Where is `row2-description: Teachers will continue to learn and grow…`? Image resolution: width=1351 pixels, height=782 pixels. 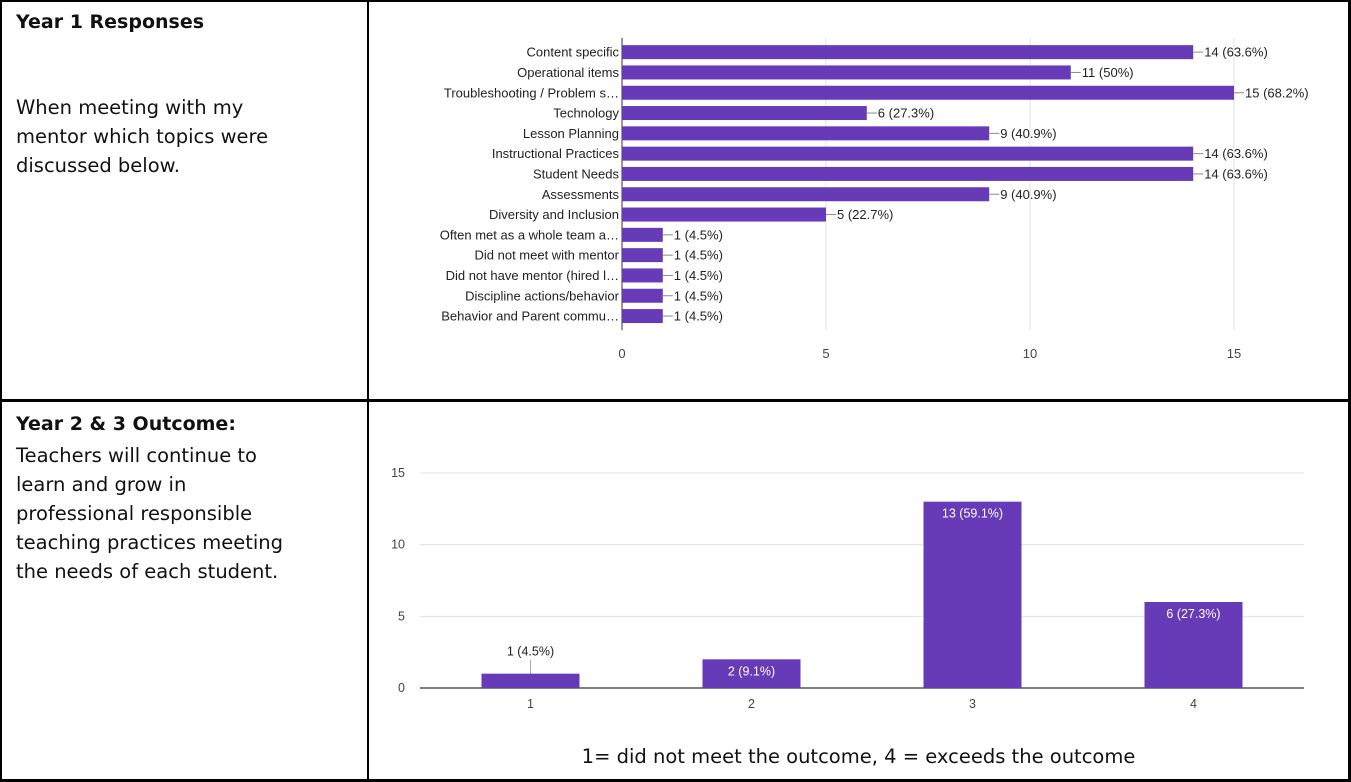 row2-description: Teachers will continue to learn and grow… is located at coordinates (149, 513).